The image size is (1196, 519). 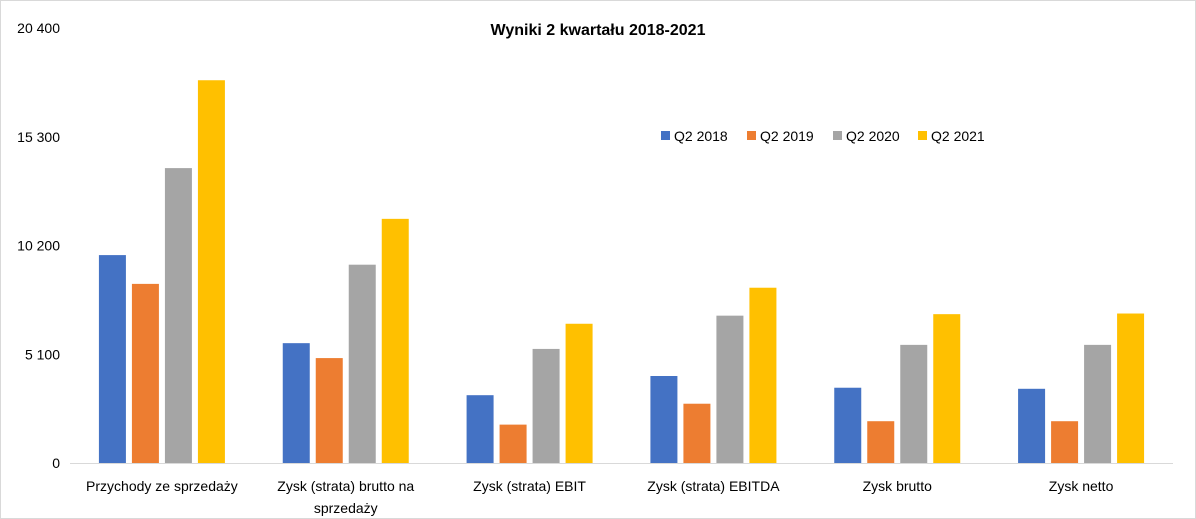 What do you see at coordinates (38, 28) in the screenshot?
I see `y-tick-label: 20 400` at bounding box center [38, 28].